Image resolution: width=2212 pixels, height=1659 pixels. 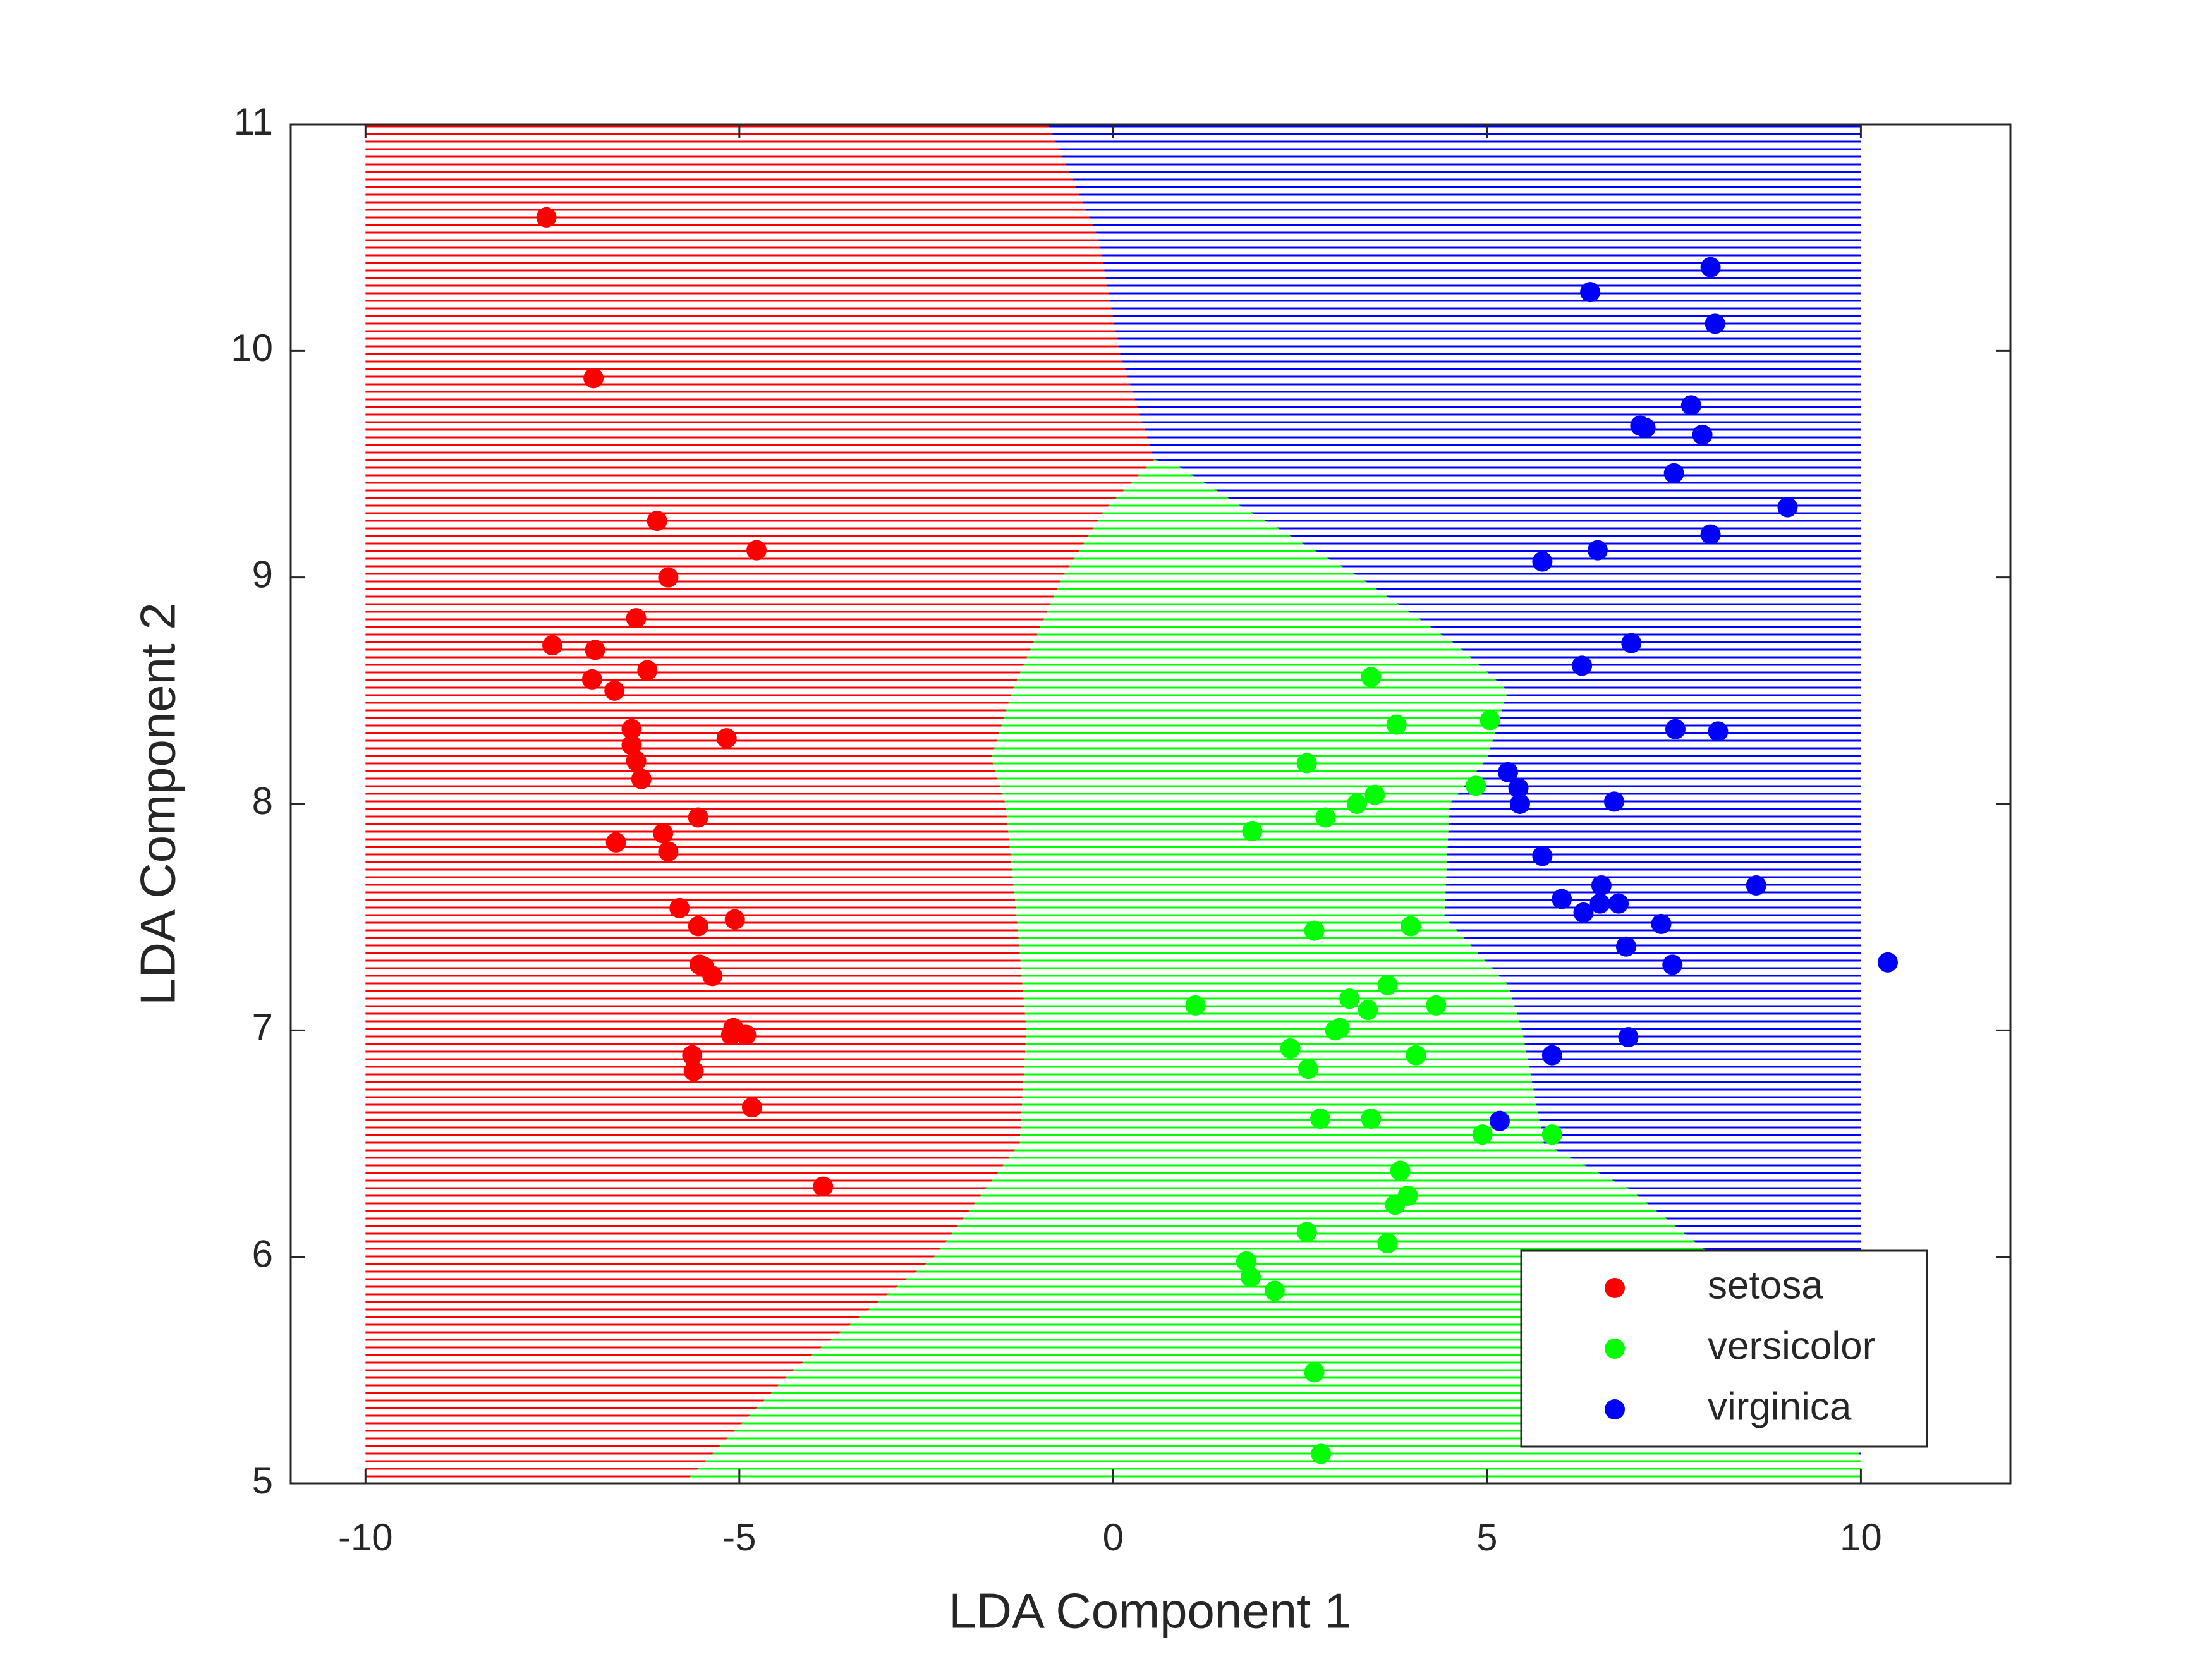 What do you see at coordinates (1792, 1346) in the screenshot?
I see `legend-label: versicolor` at bounding box center [1792, 1346].